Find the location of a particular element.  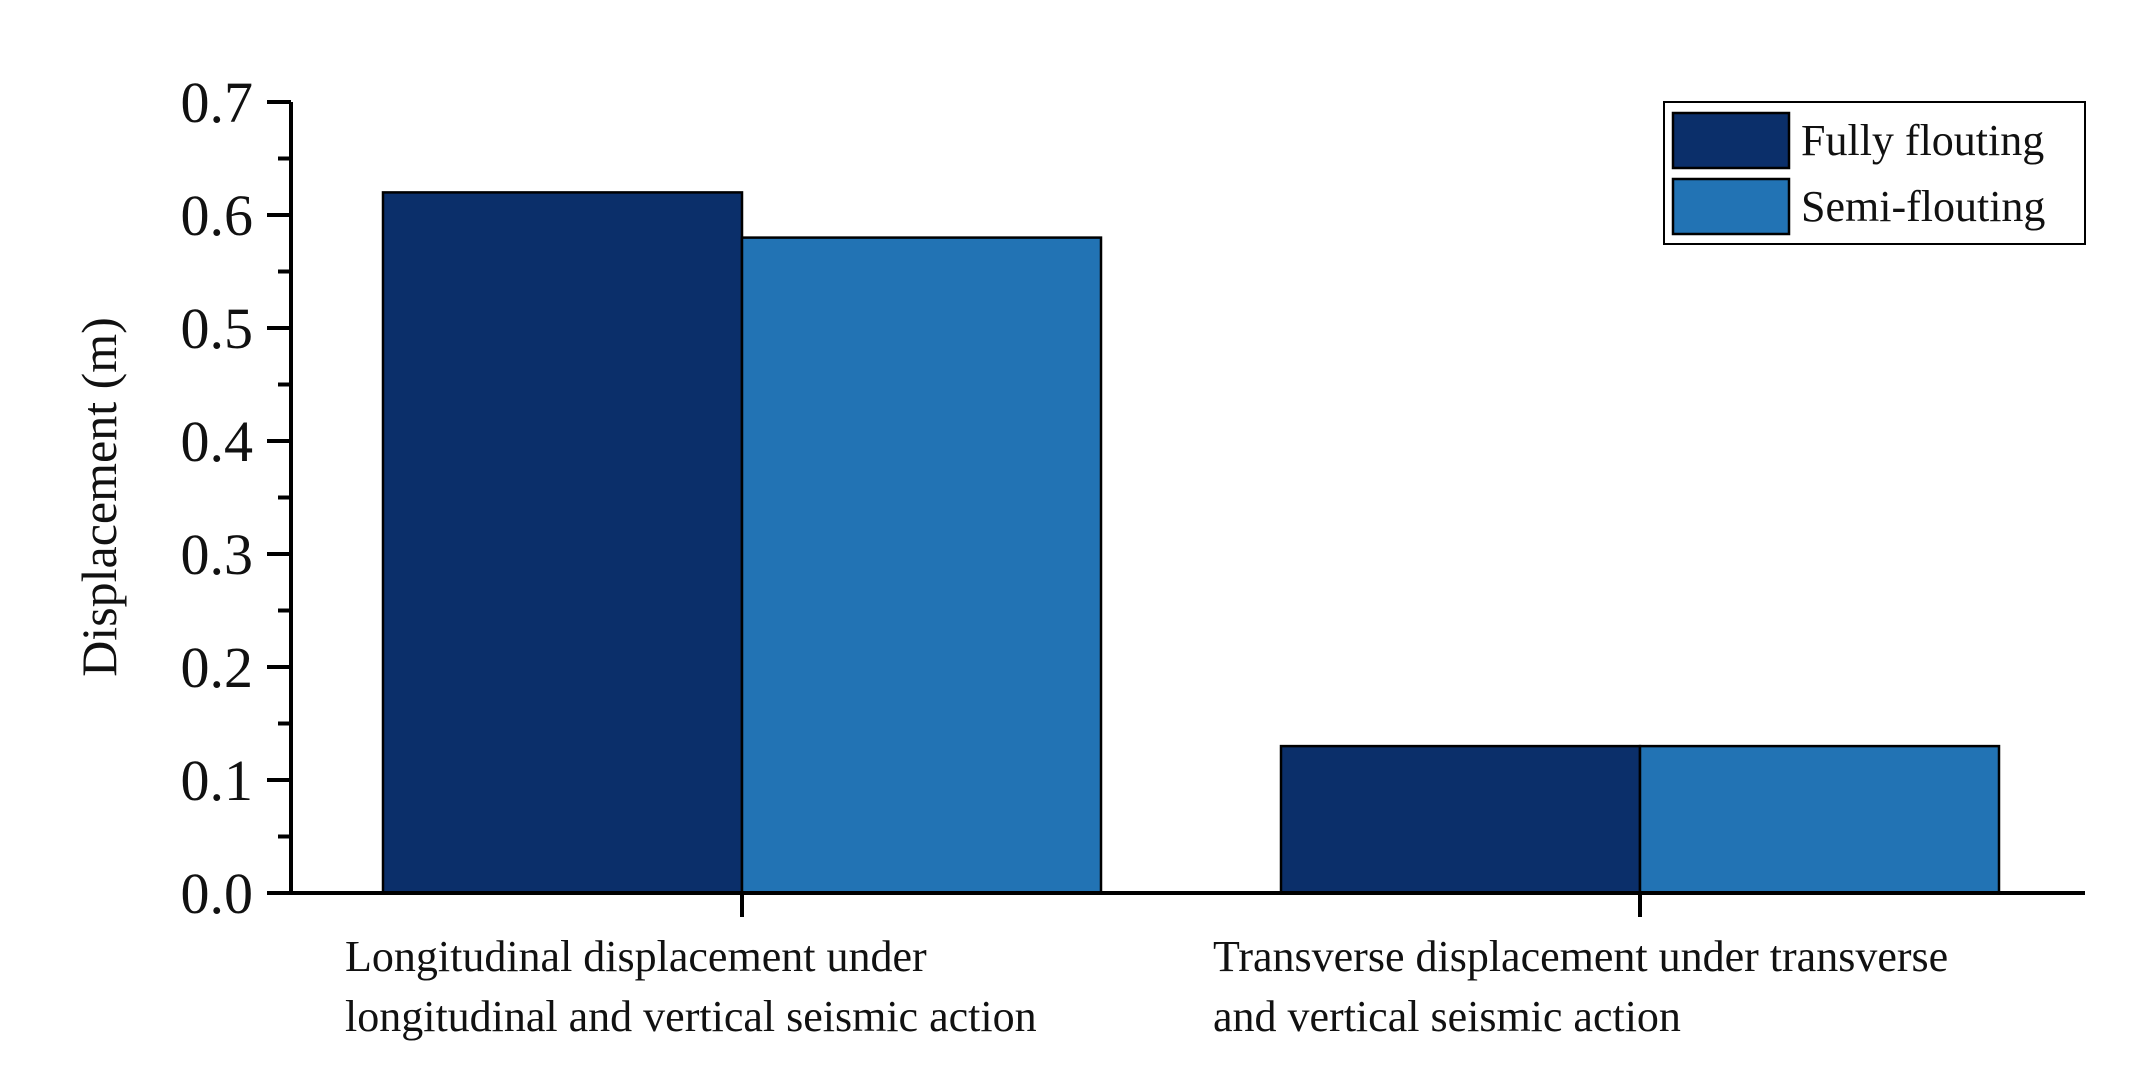

y-axis-title: Displacement (m) is located at coordinates (99, 497).